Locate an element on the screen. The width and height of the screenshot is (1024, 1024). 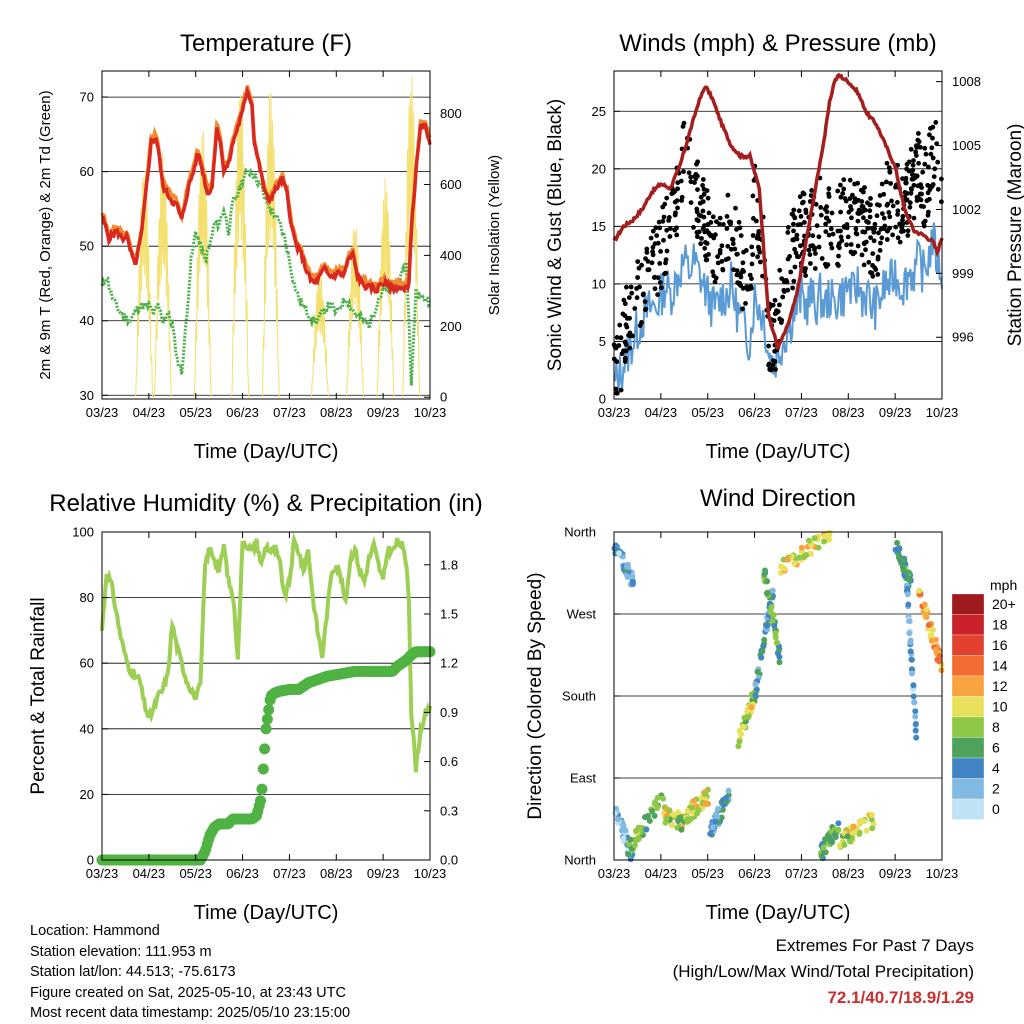
legend-label: 4 is located at coordinates (996, 768).